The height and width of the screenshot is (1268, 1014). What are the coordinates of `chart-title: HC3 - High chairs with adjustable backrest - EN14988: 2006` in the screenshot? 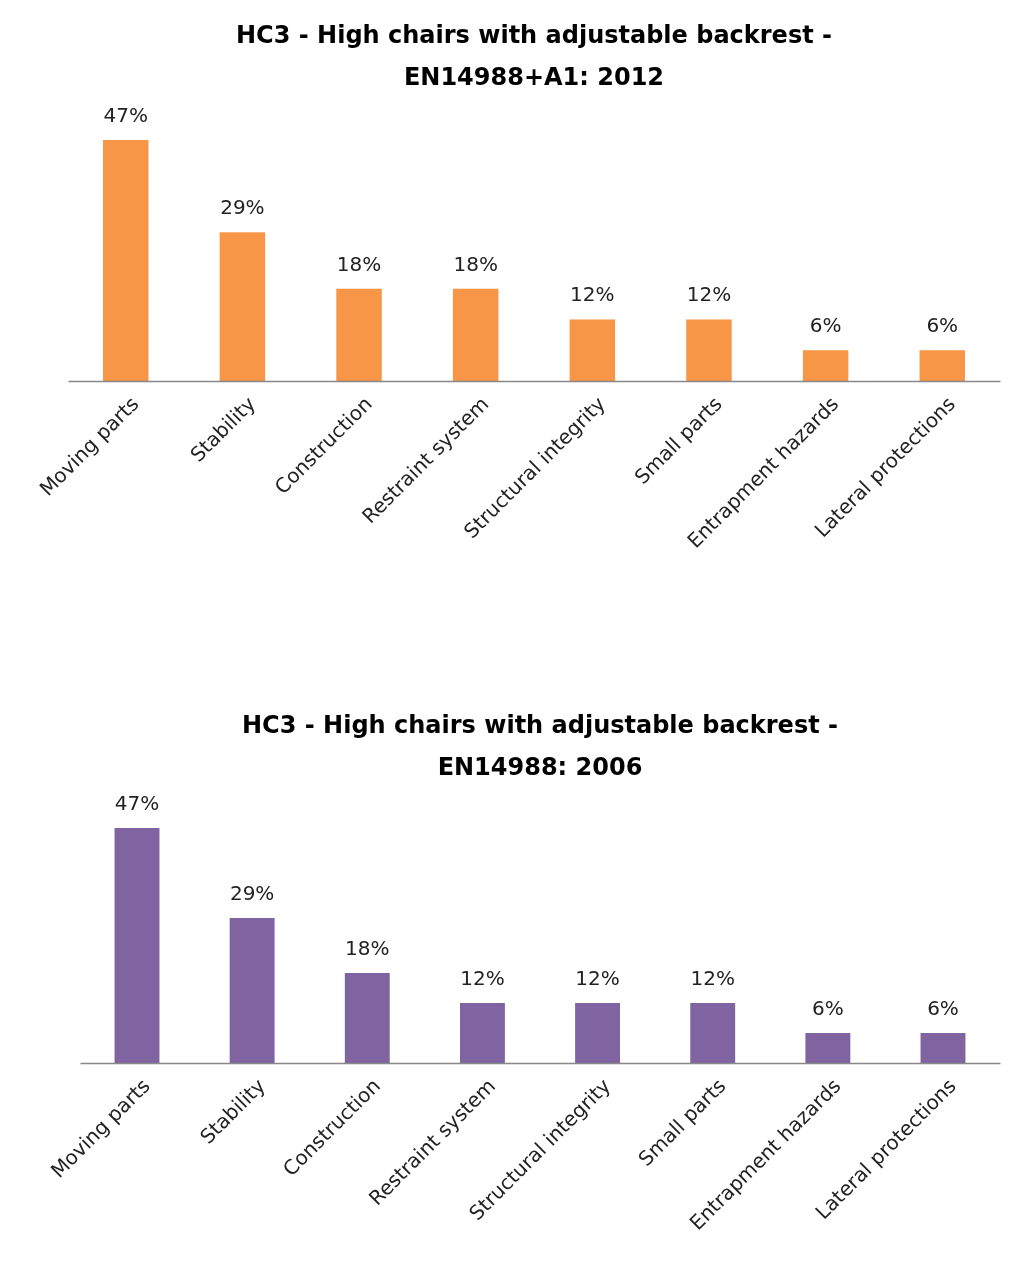 It's located at (540, 746).